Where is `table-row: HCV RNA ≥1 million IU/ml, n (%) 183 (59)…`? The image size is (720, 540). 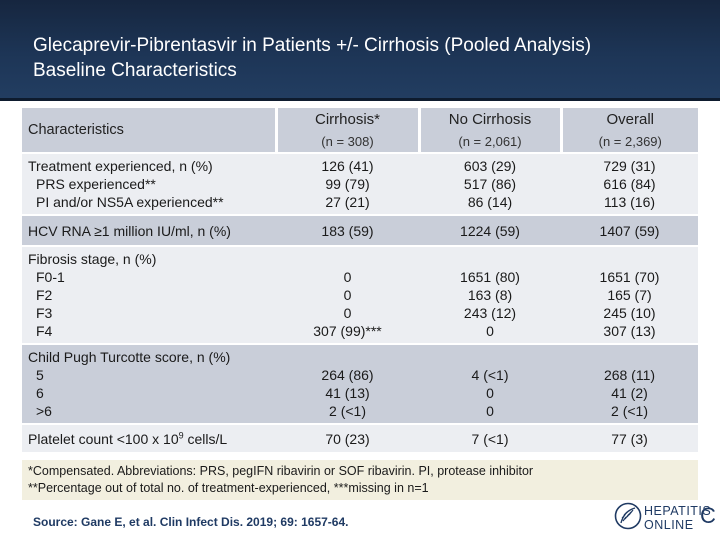
table-row: HCV RNA ≥1 million IU/ml, n (%) 183 (59)… is located at coordinates (360, 230).